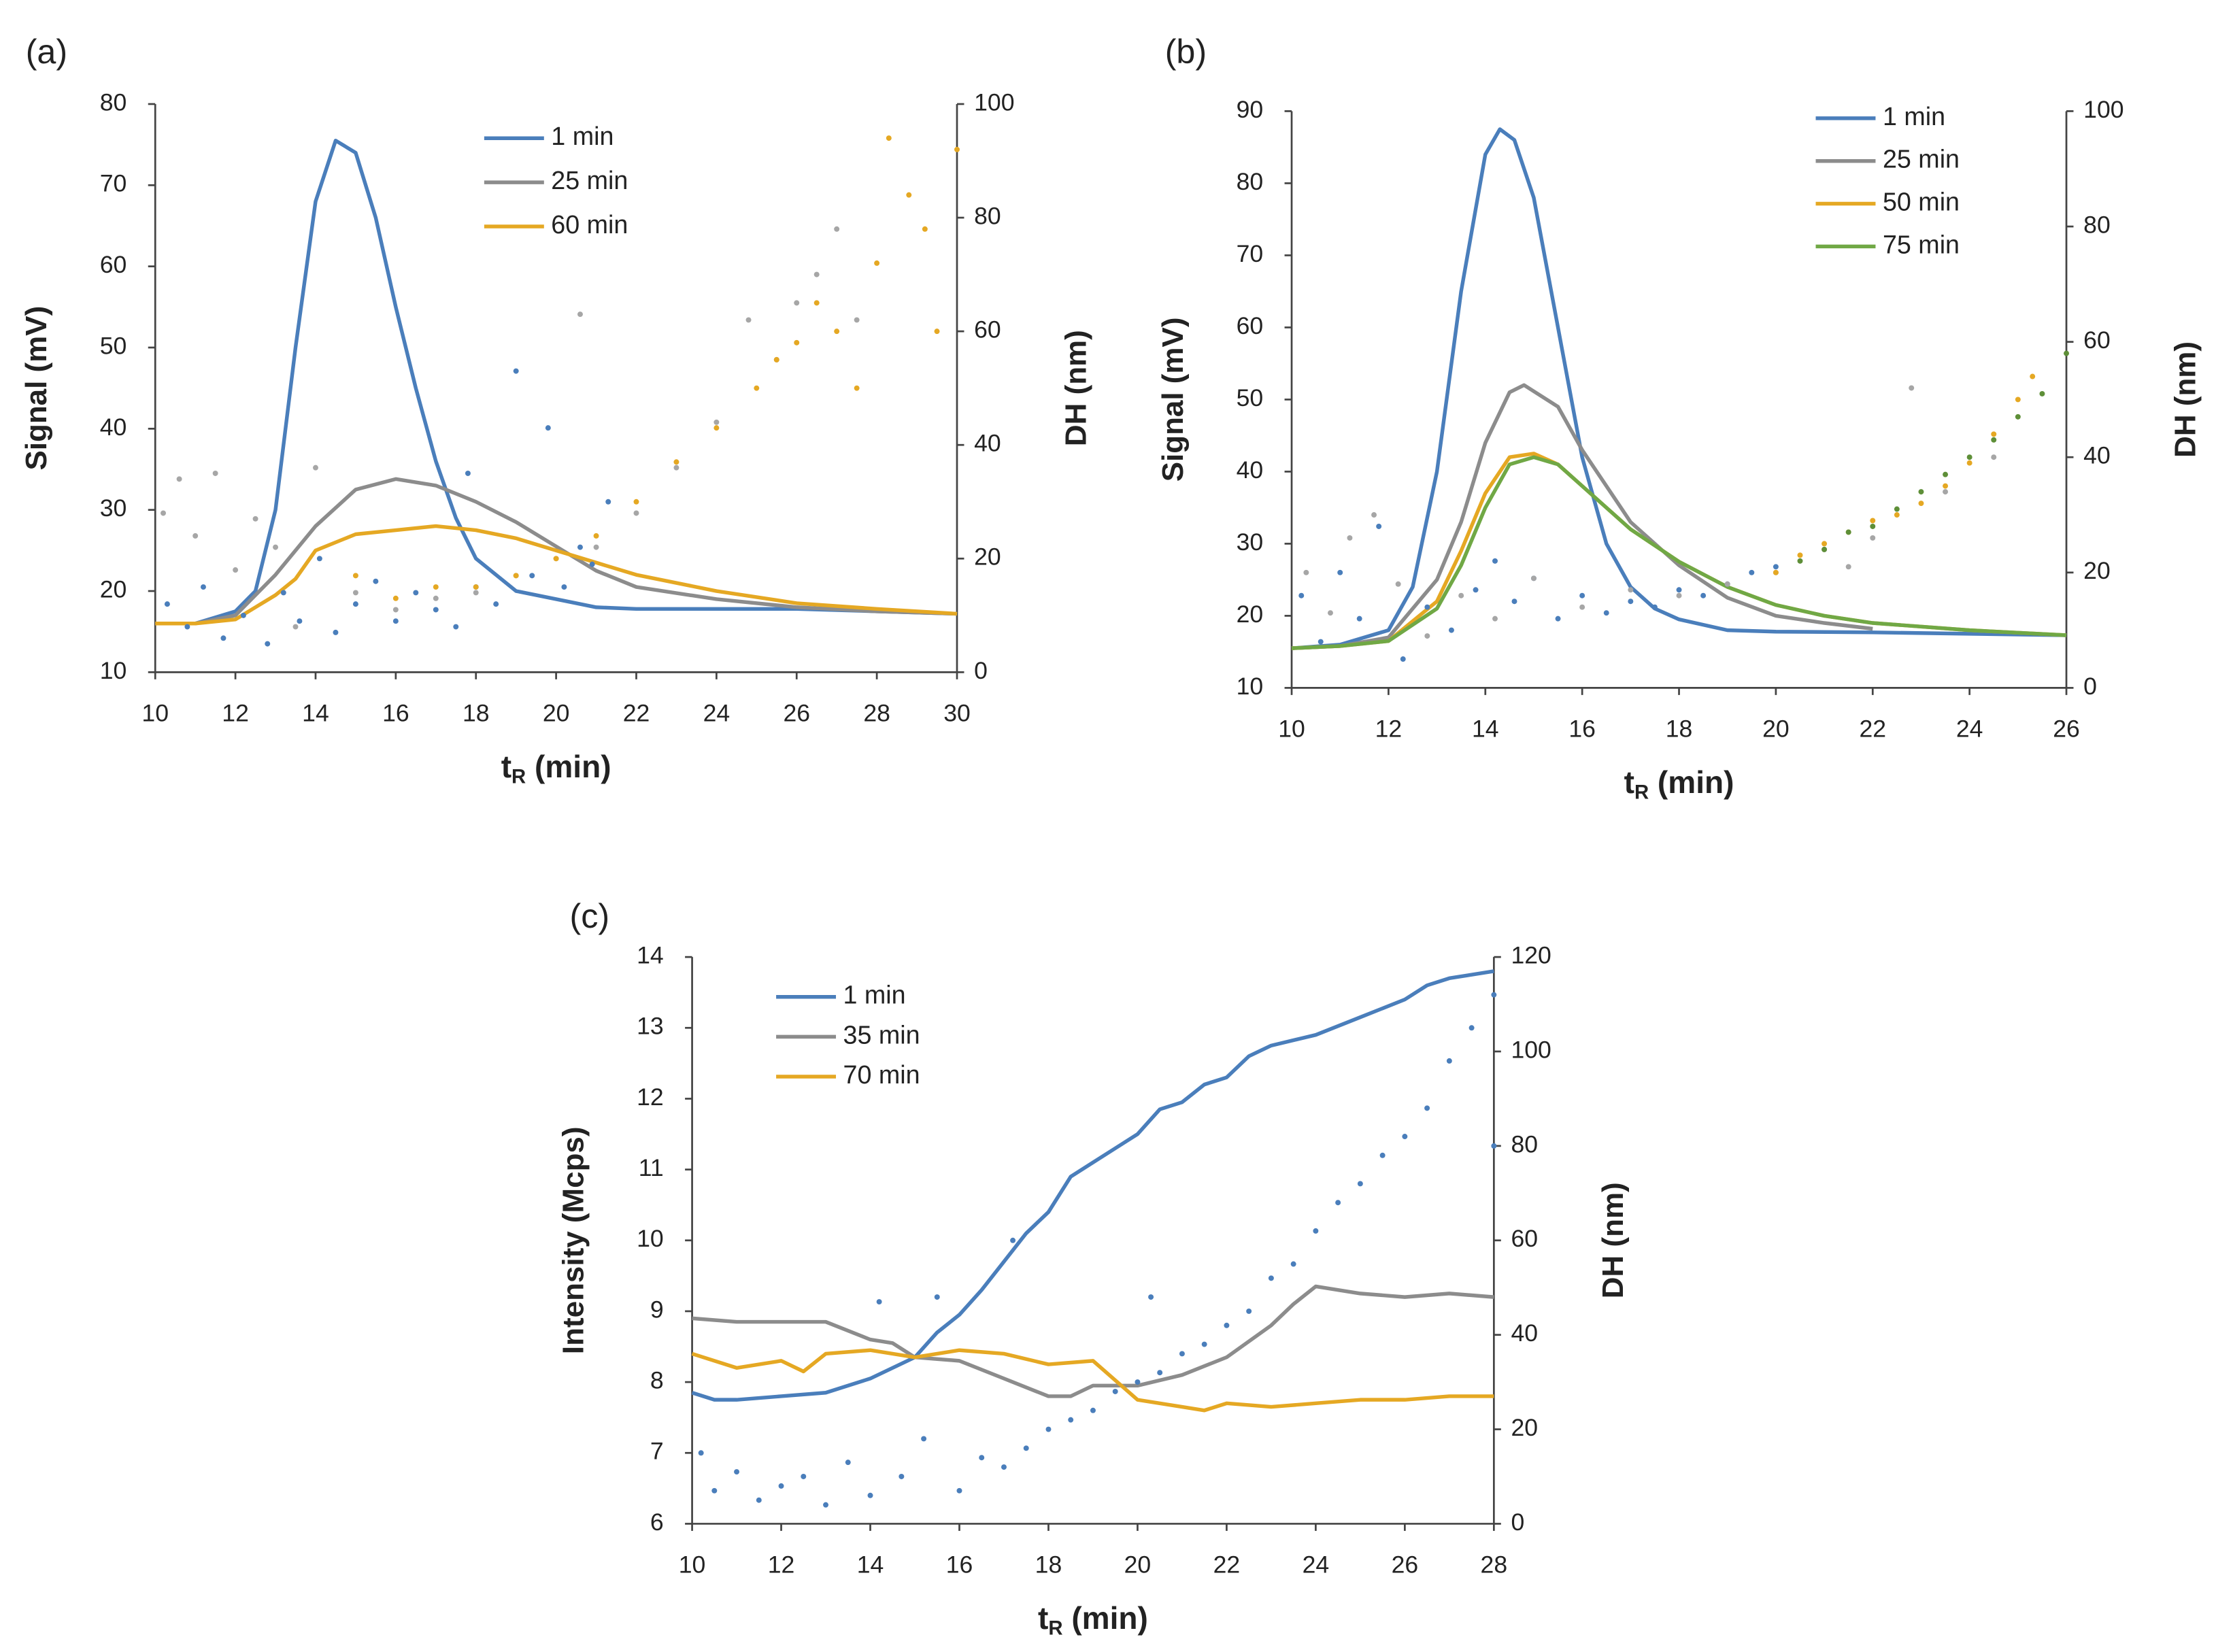  What do you see at coordinates (1531, 956) in the screenshot?
I see `y2-tick-label: 120` at bounding box center [1531, 956].